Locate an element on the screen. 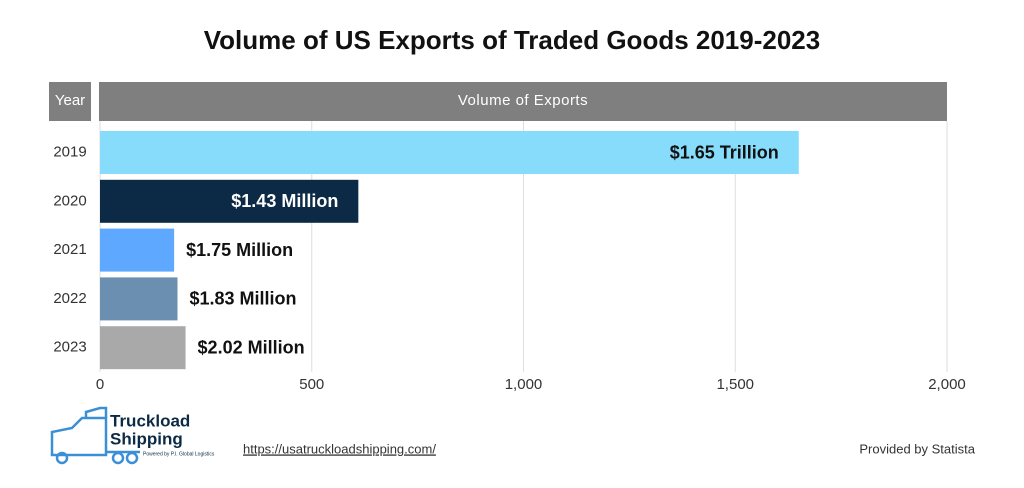 The width and height of the screenshot is (1024, 488). value-header: Volume of Exports is located at coordinates (523, 100).